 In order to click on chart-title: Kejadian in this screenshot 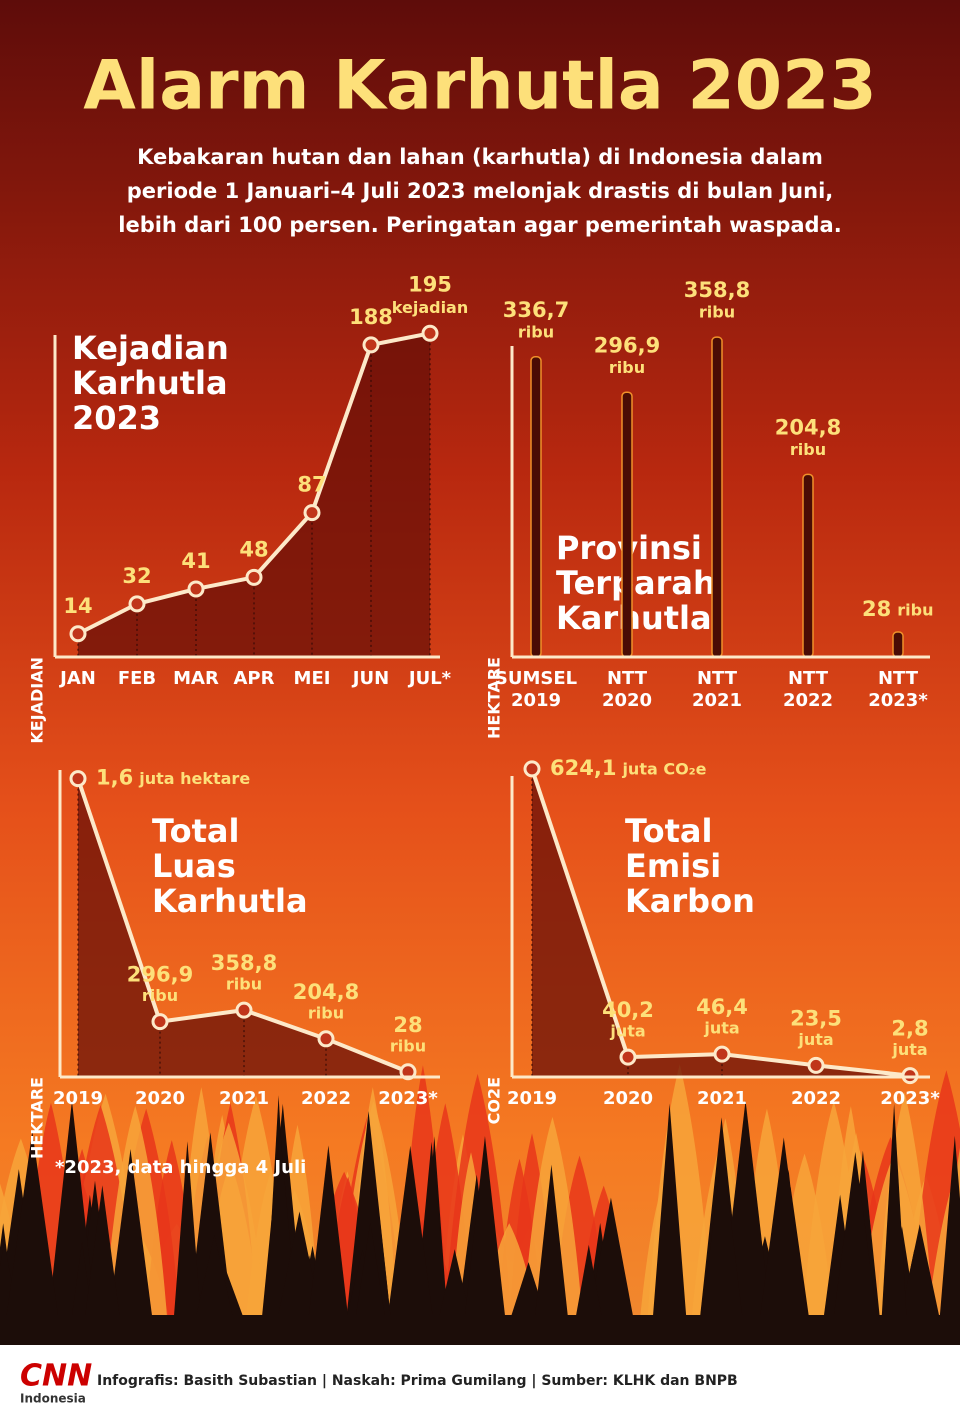, I will do `click(150, 348)`.